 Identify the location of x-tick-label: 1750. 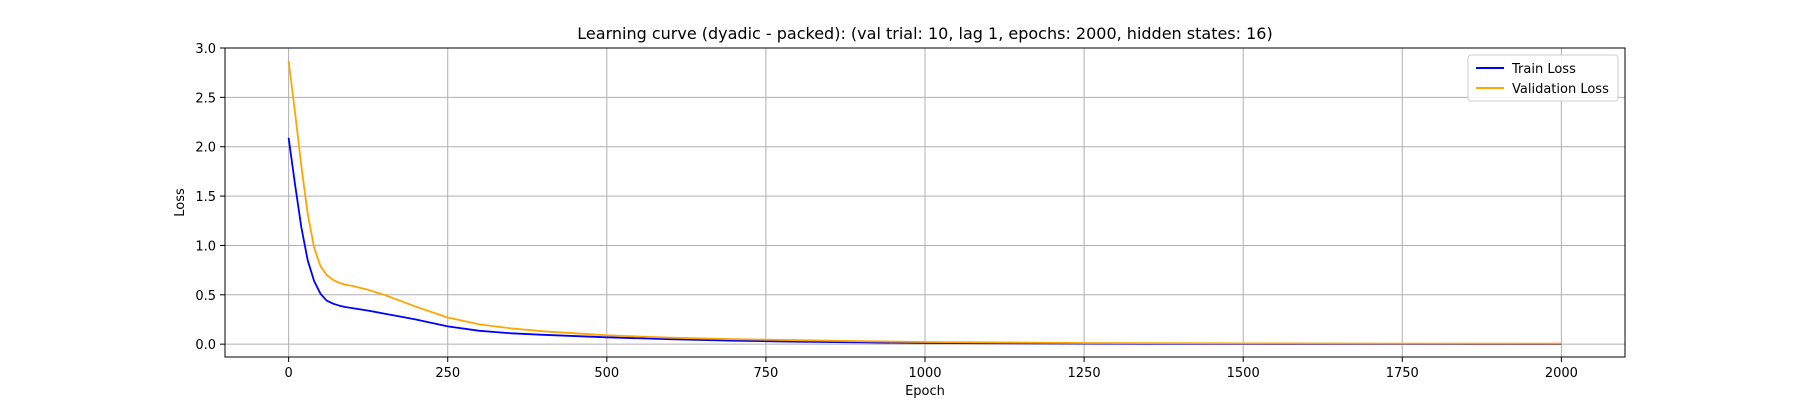
(1402, 373).